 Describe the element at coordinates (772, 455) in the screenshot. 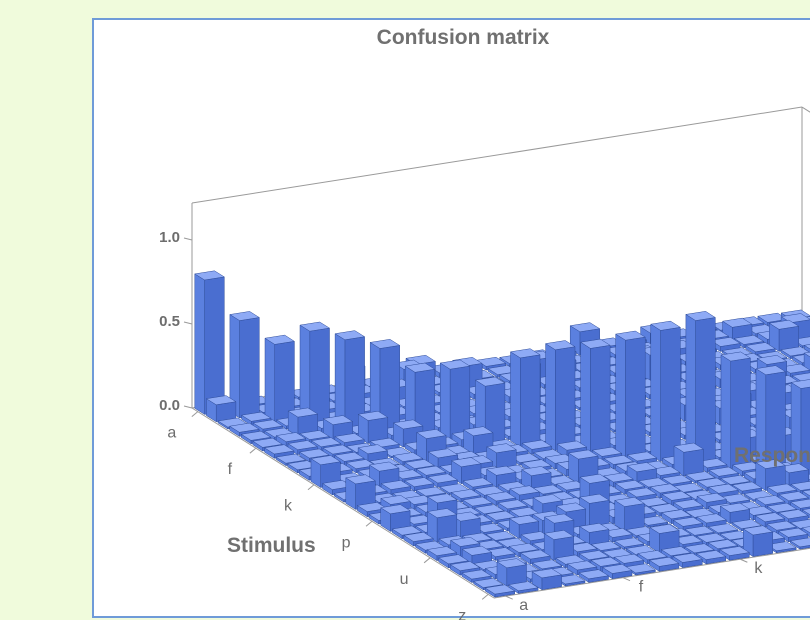

I see `y-axis-label: Response` at that location.